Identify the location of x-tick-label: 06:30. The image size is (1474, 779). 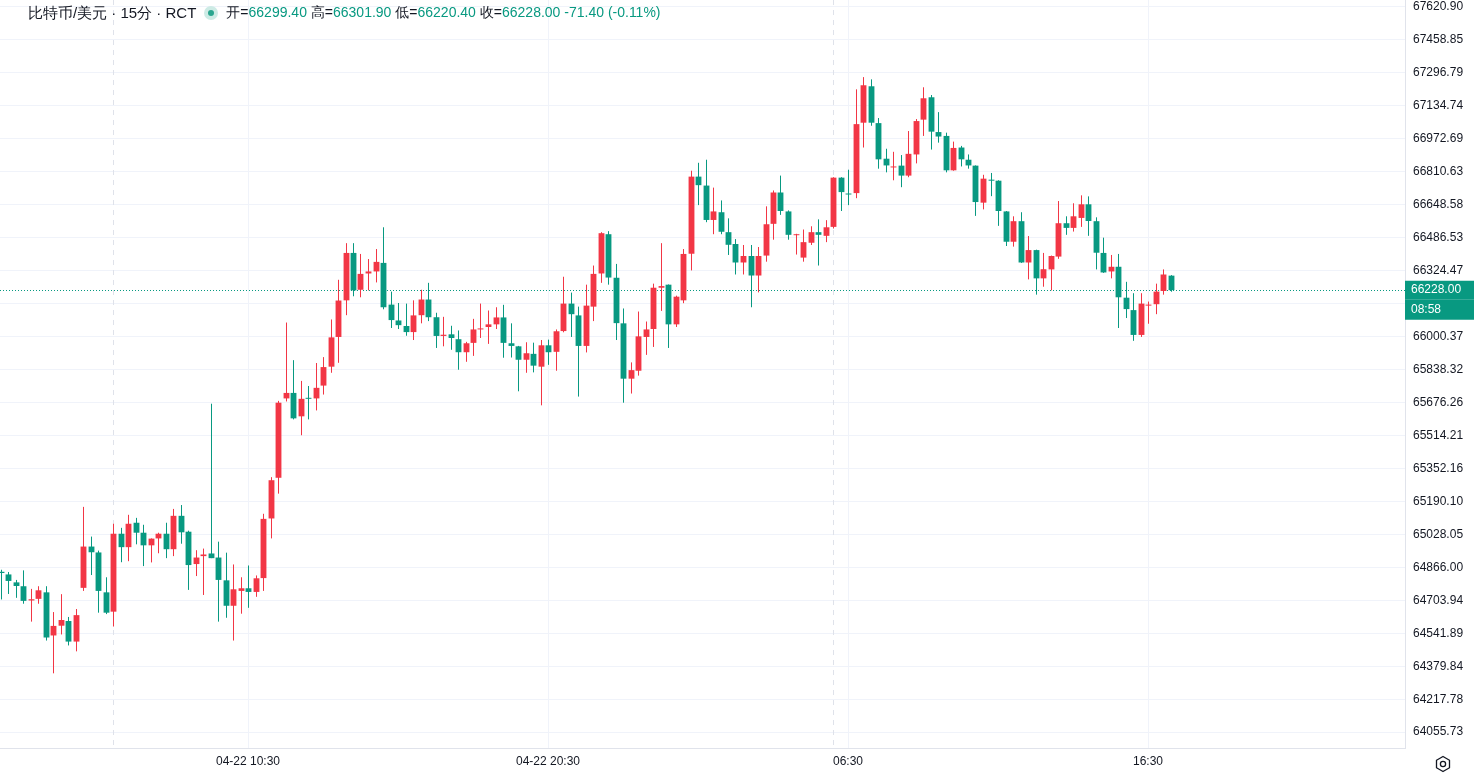
(848, 760).